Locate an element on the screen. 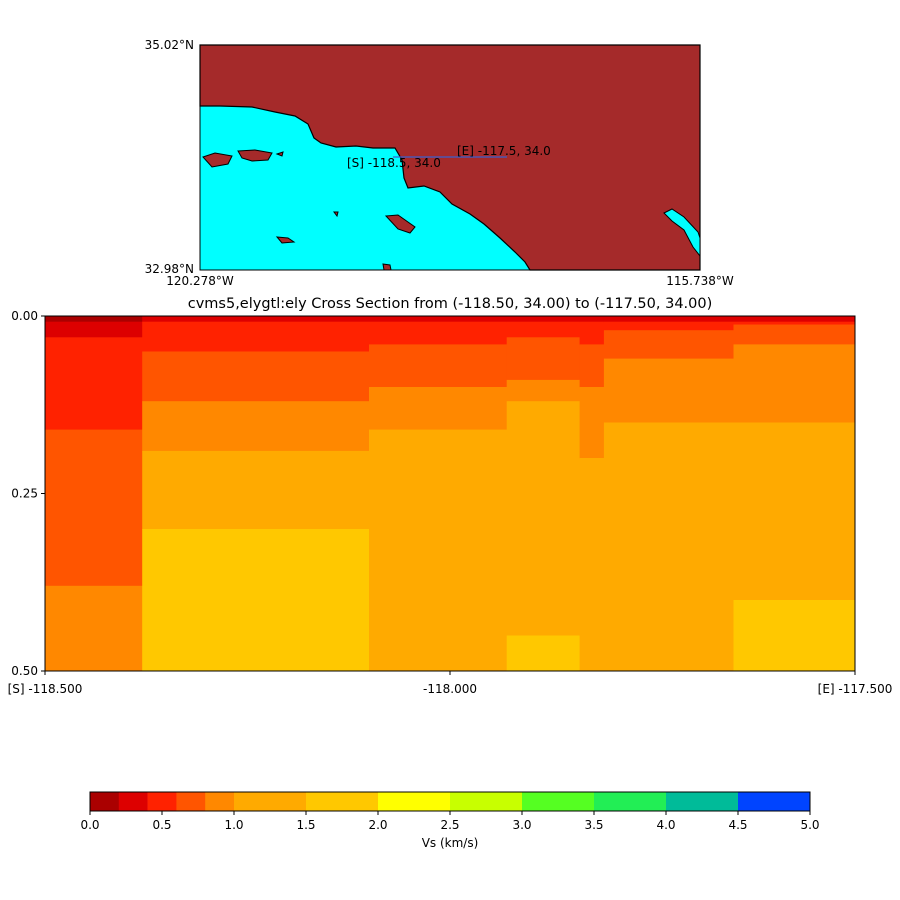 This screenshot has height=900, width=900. map-frame is located at coordinates (450, 157).